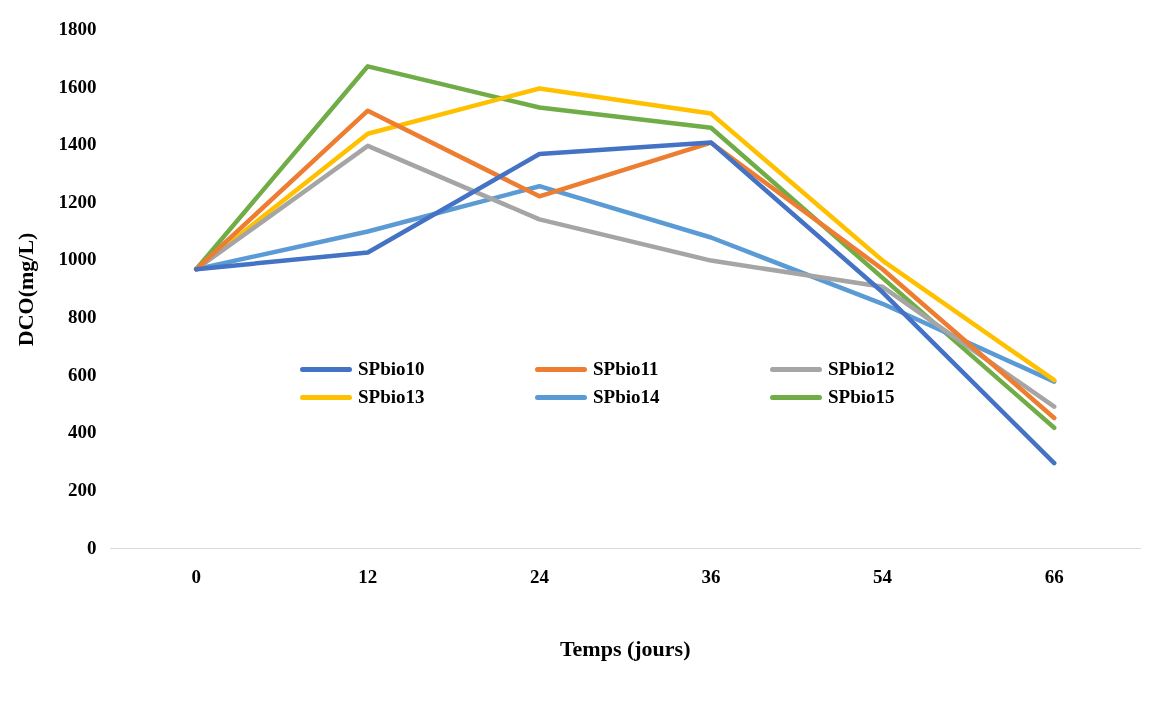  I want to click on x-tick-label: 36, so click(711, 577).